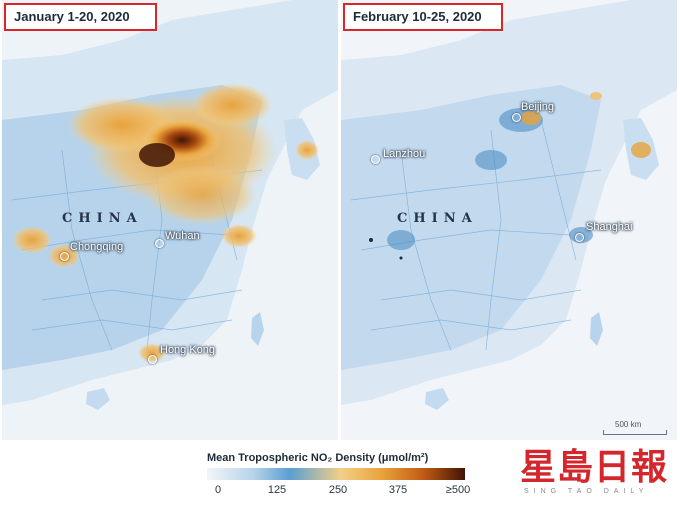  Describe the element at coordinates (318, 458) in the screenshot. I see `legend-title: Mean Tropospheric NO₂ Density (μmol/m²)` at that location.